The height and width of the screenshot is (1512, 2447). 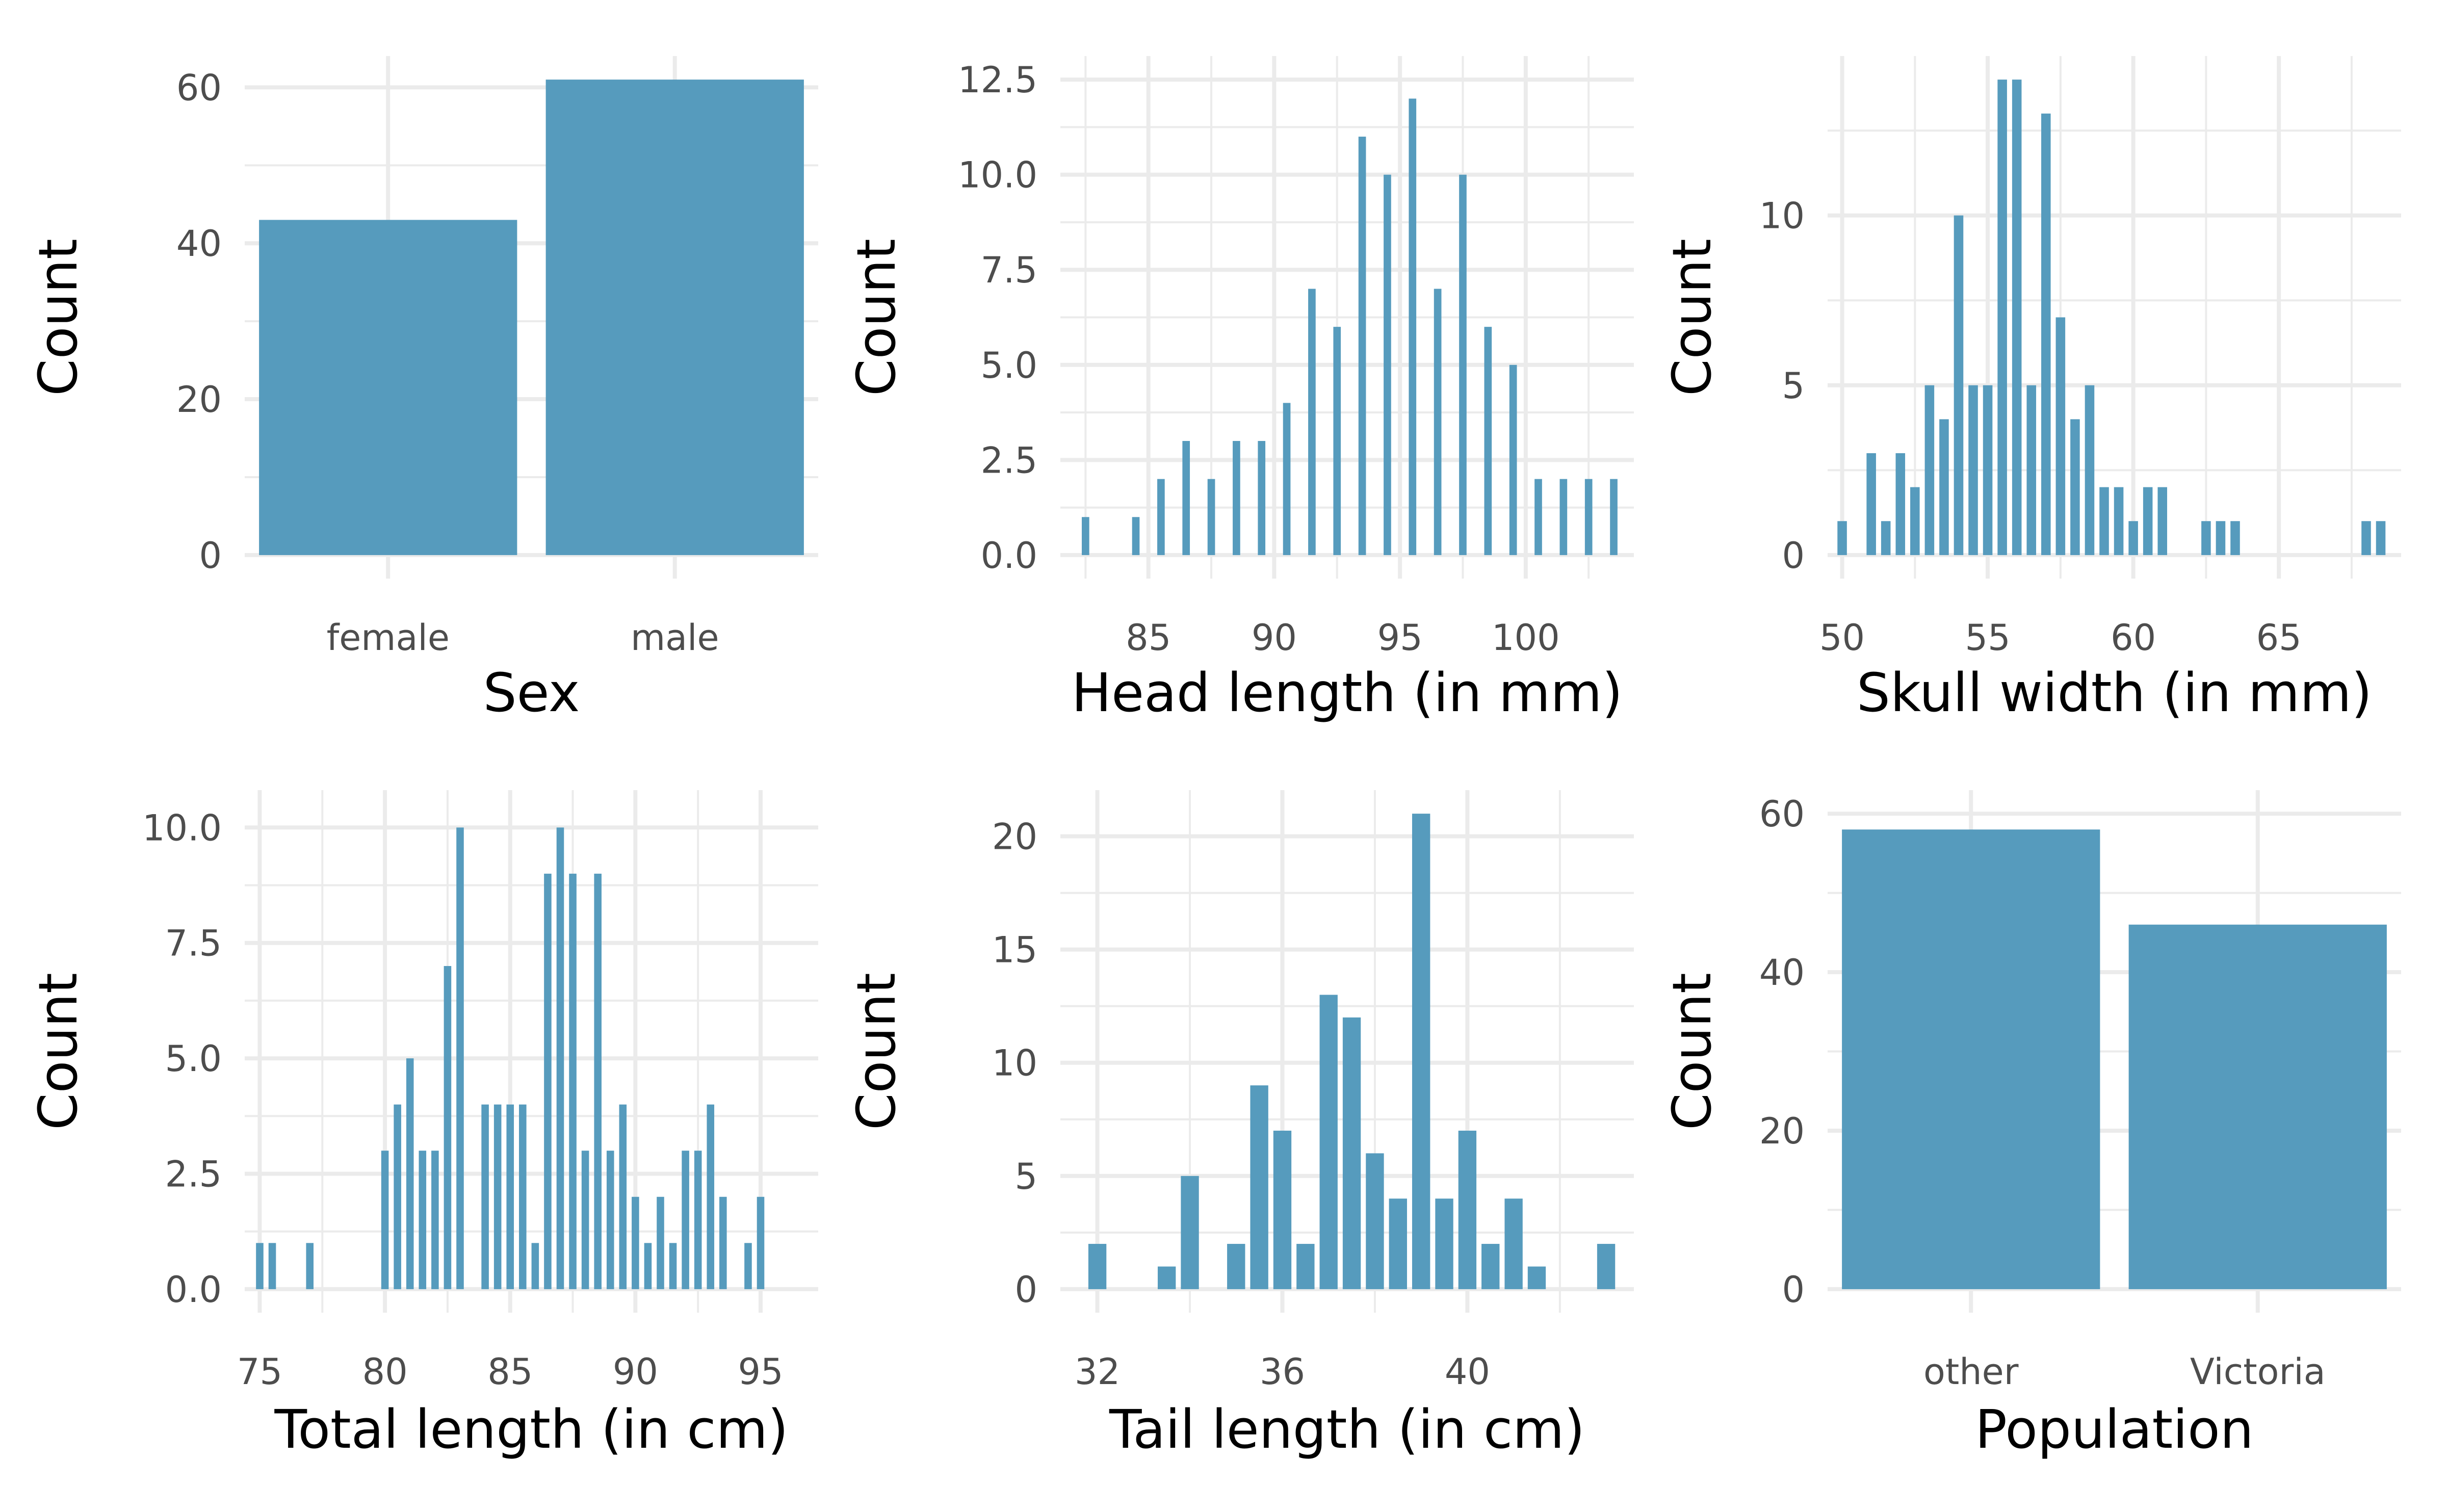 I want to click on x-axis-title: Sex, so click(x=531, y=693).